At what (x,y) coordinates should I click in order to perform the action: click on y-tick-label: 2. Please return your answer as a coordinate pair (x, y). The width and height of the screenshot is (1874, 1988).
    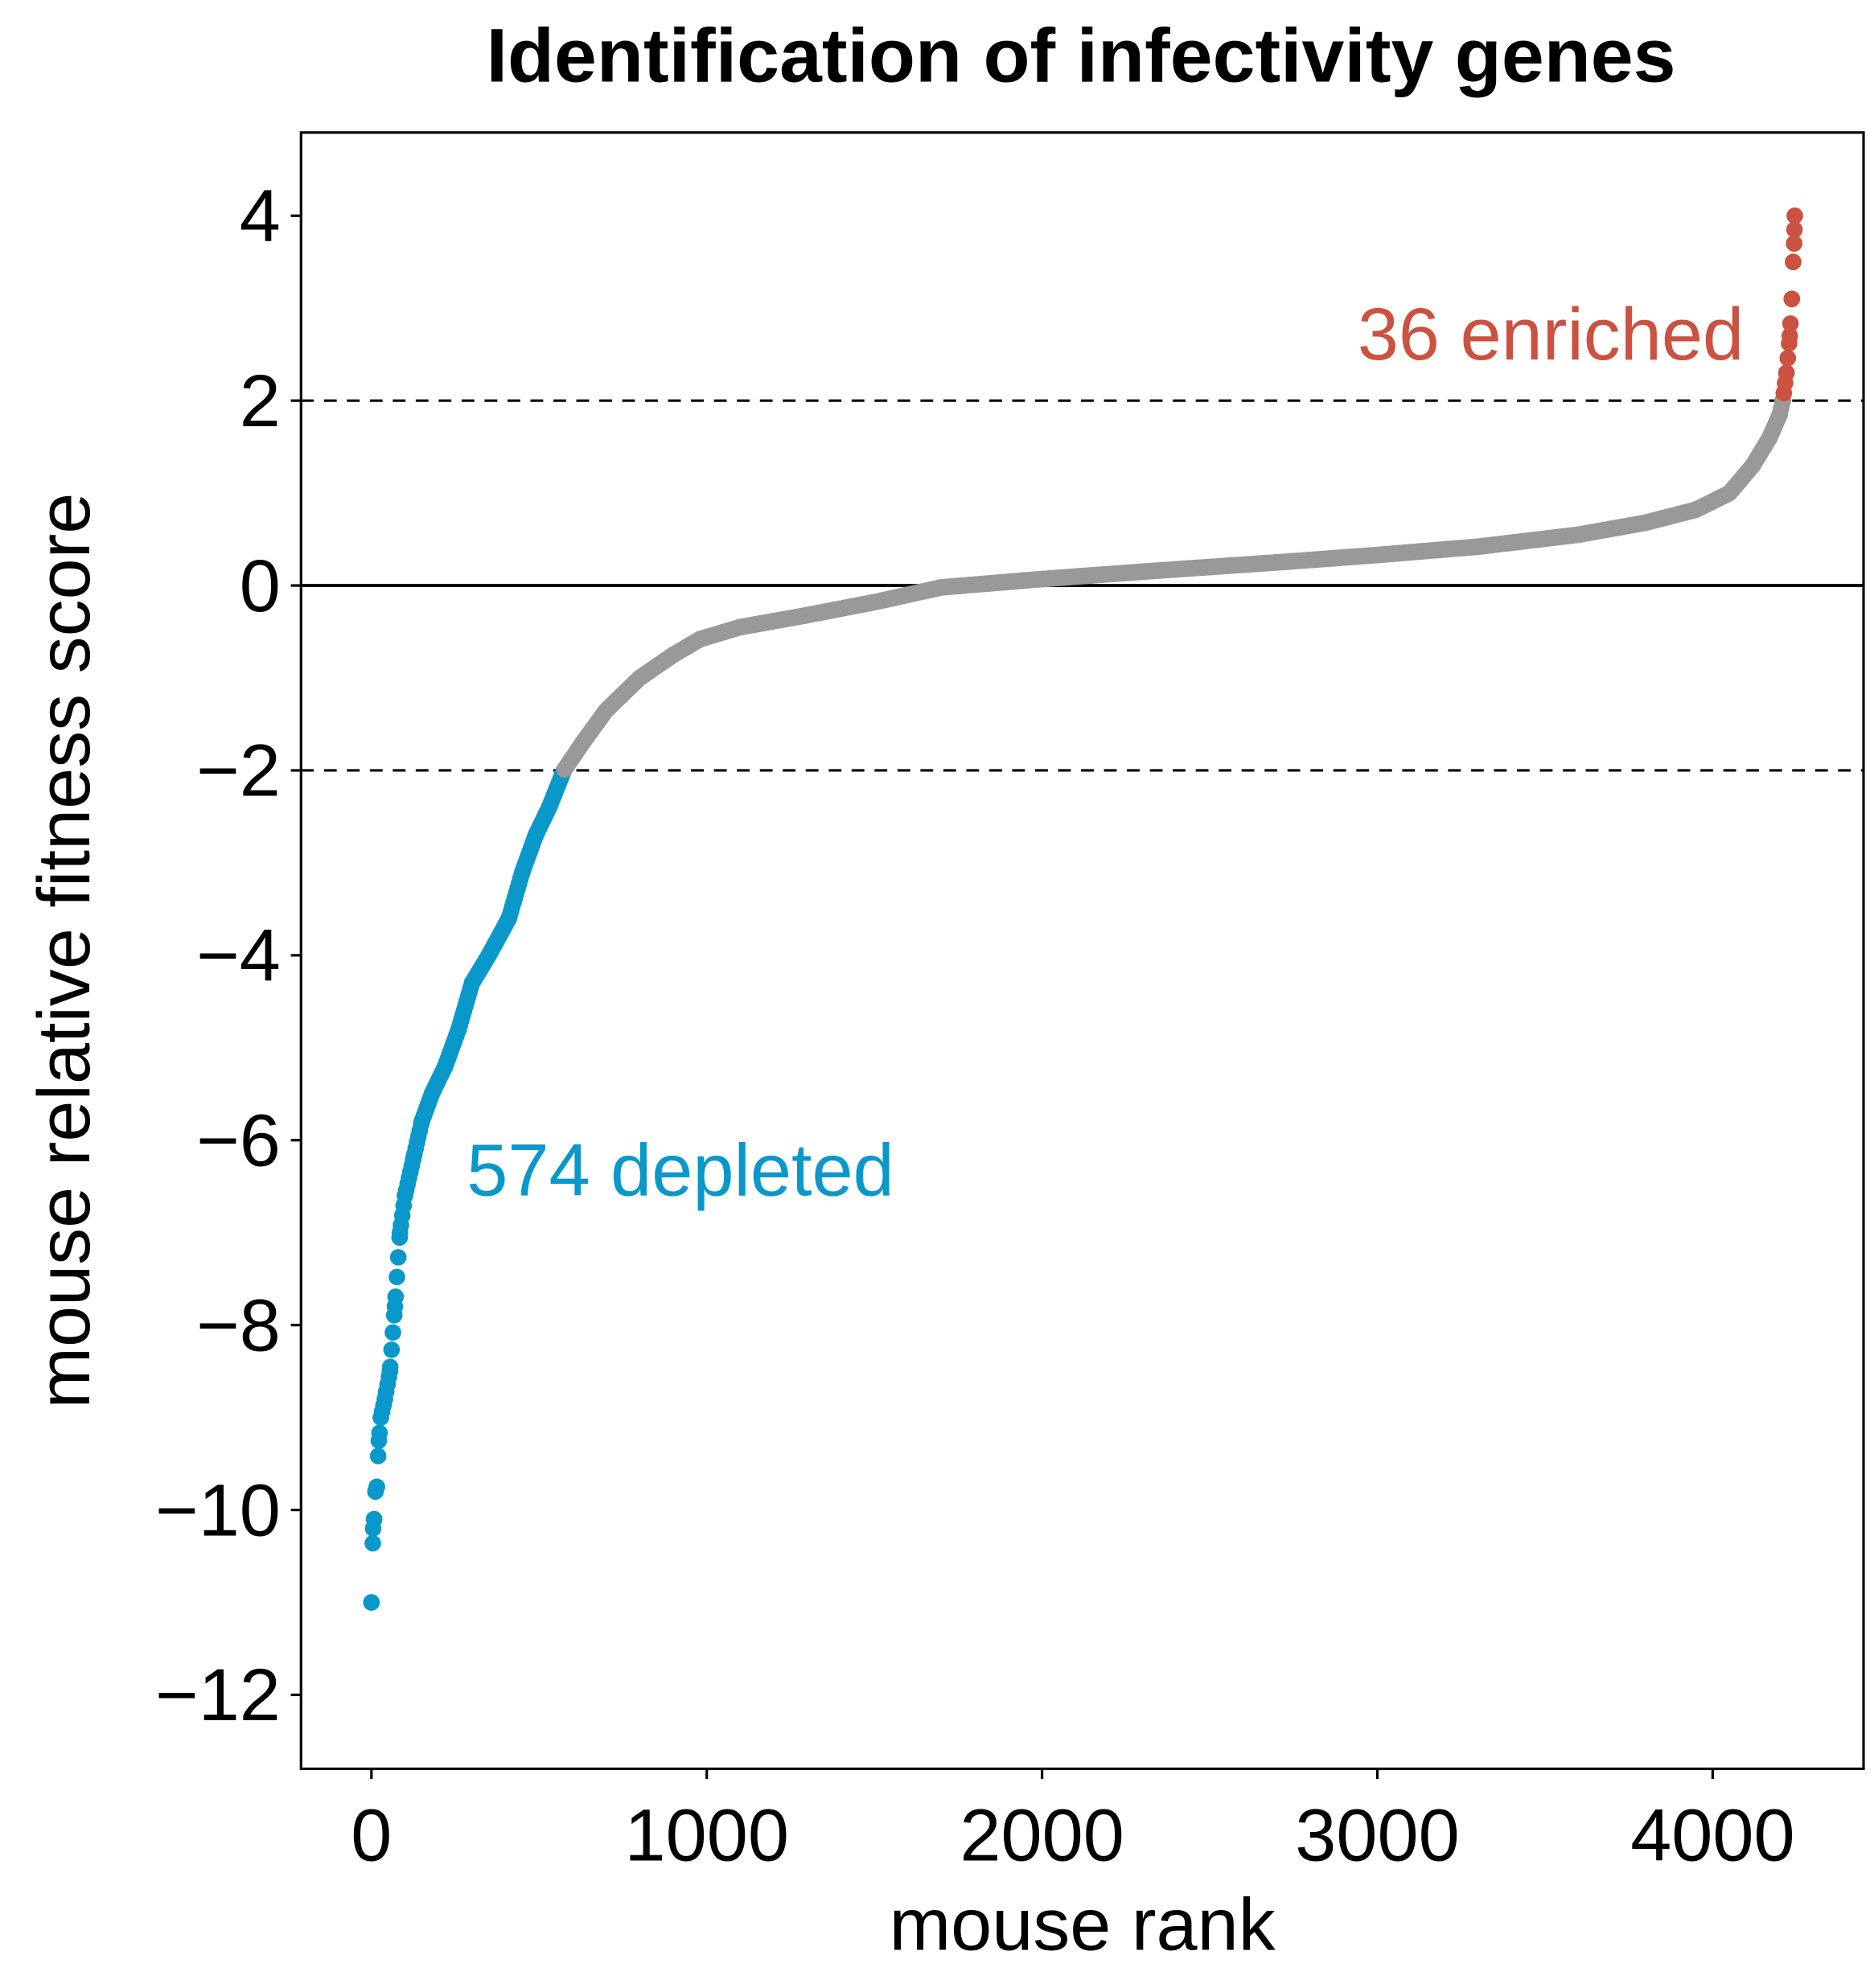
    Looking at the image, I should click on (260, 401).